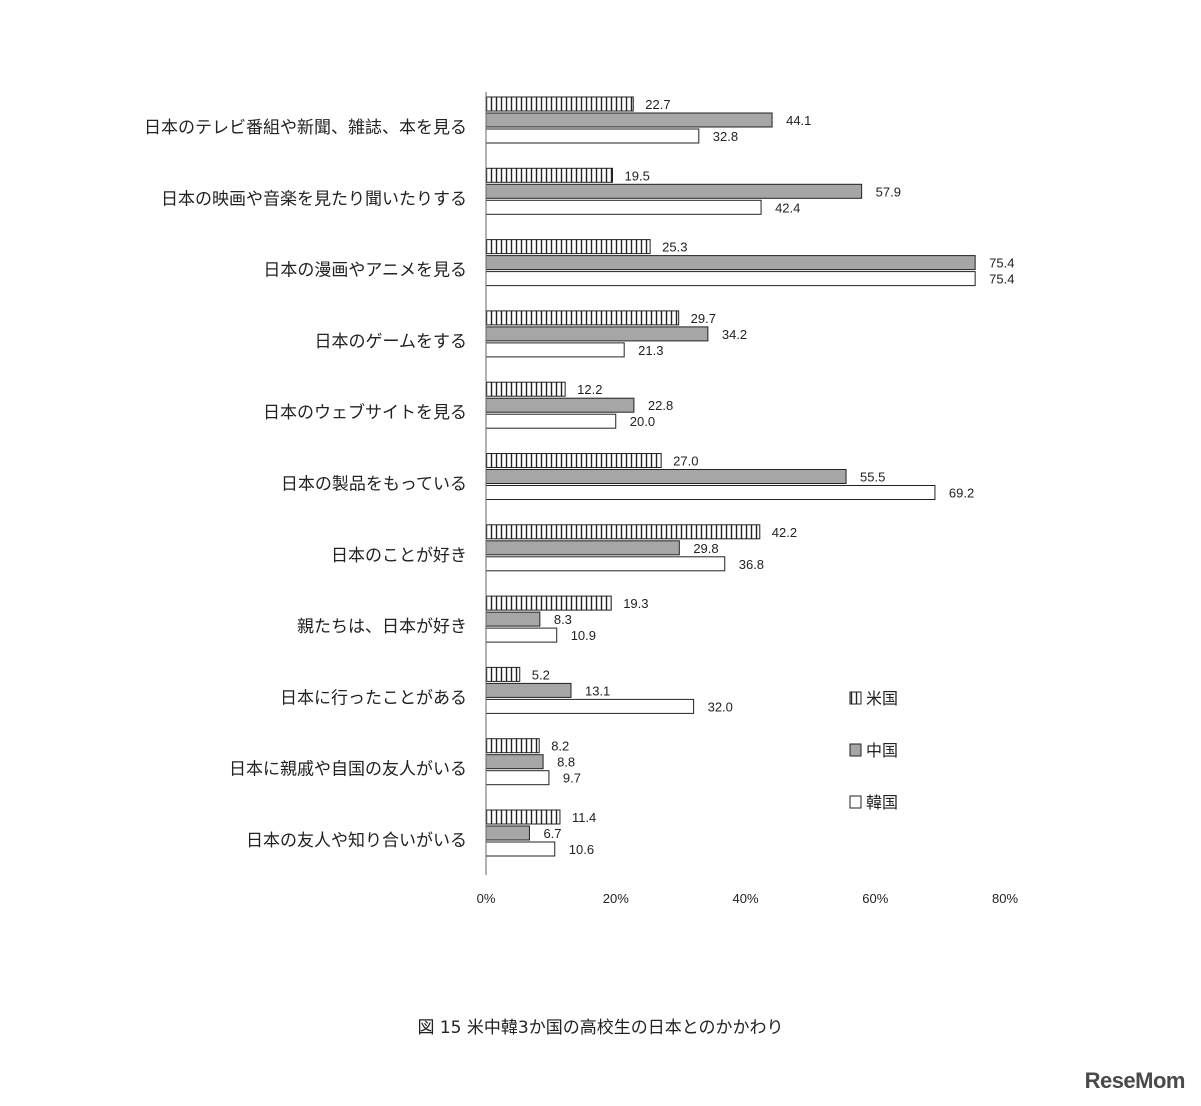 The width and height of the screenshot is (1201, 1106). What do you see at coordinates (391, 342) in the screenshot?
I see `category-label: 日本のゲームをする` at bounding box center [391, 342].